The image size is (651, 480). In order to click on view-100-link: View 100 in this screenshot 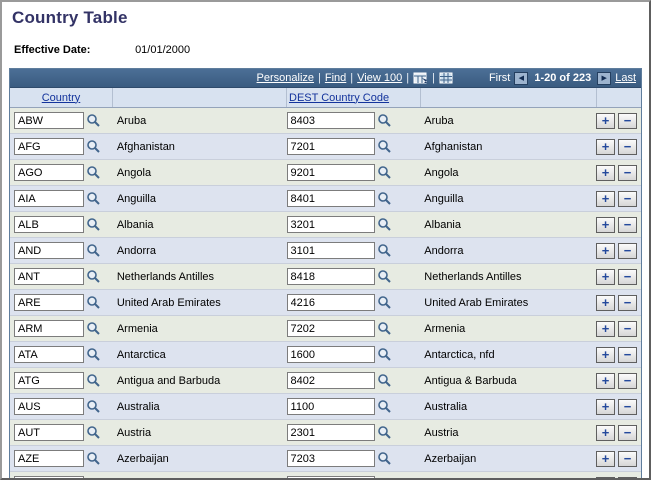, I will do `click(380, 78)`.